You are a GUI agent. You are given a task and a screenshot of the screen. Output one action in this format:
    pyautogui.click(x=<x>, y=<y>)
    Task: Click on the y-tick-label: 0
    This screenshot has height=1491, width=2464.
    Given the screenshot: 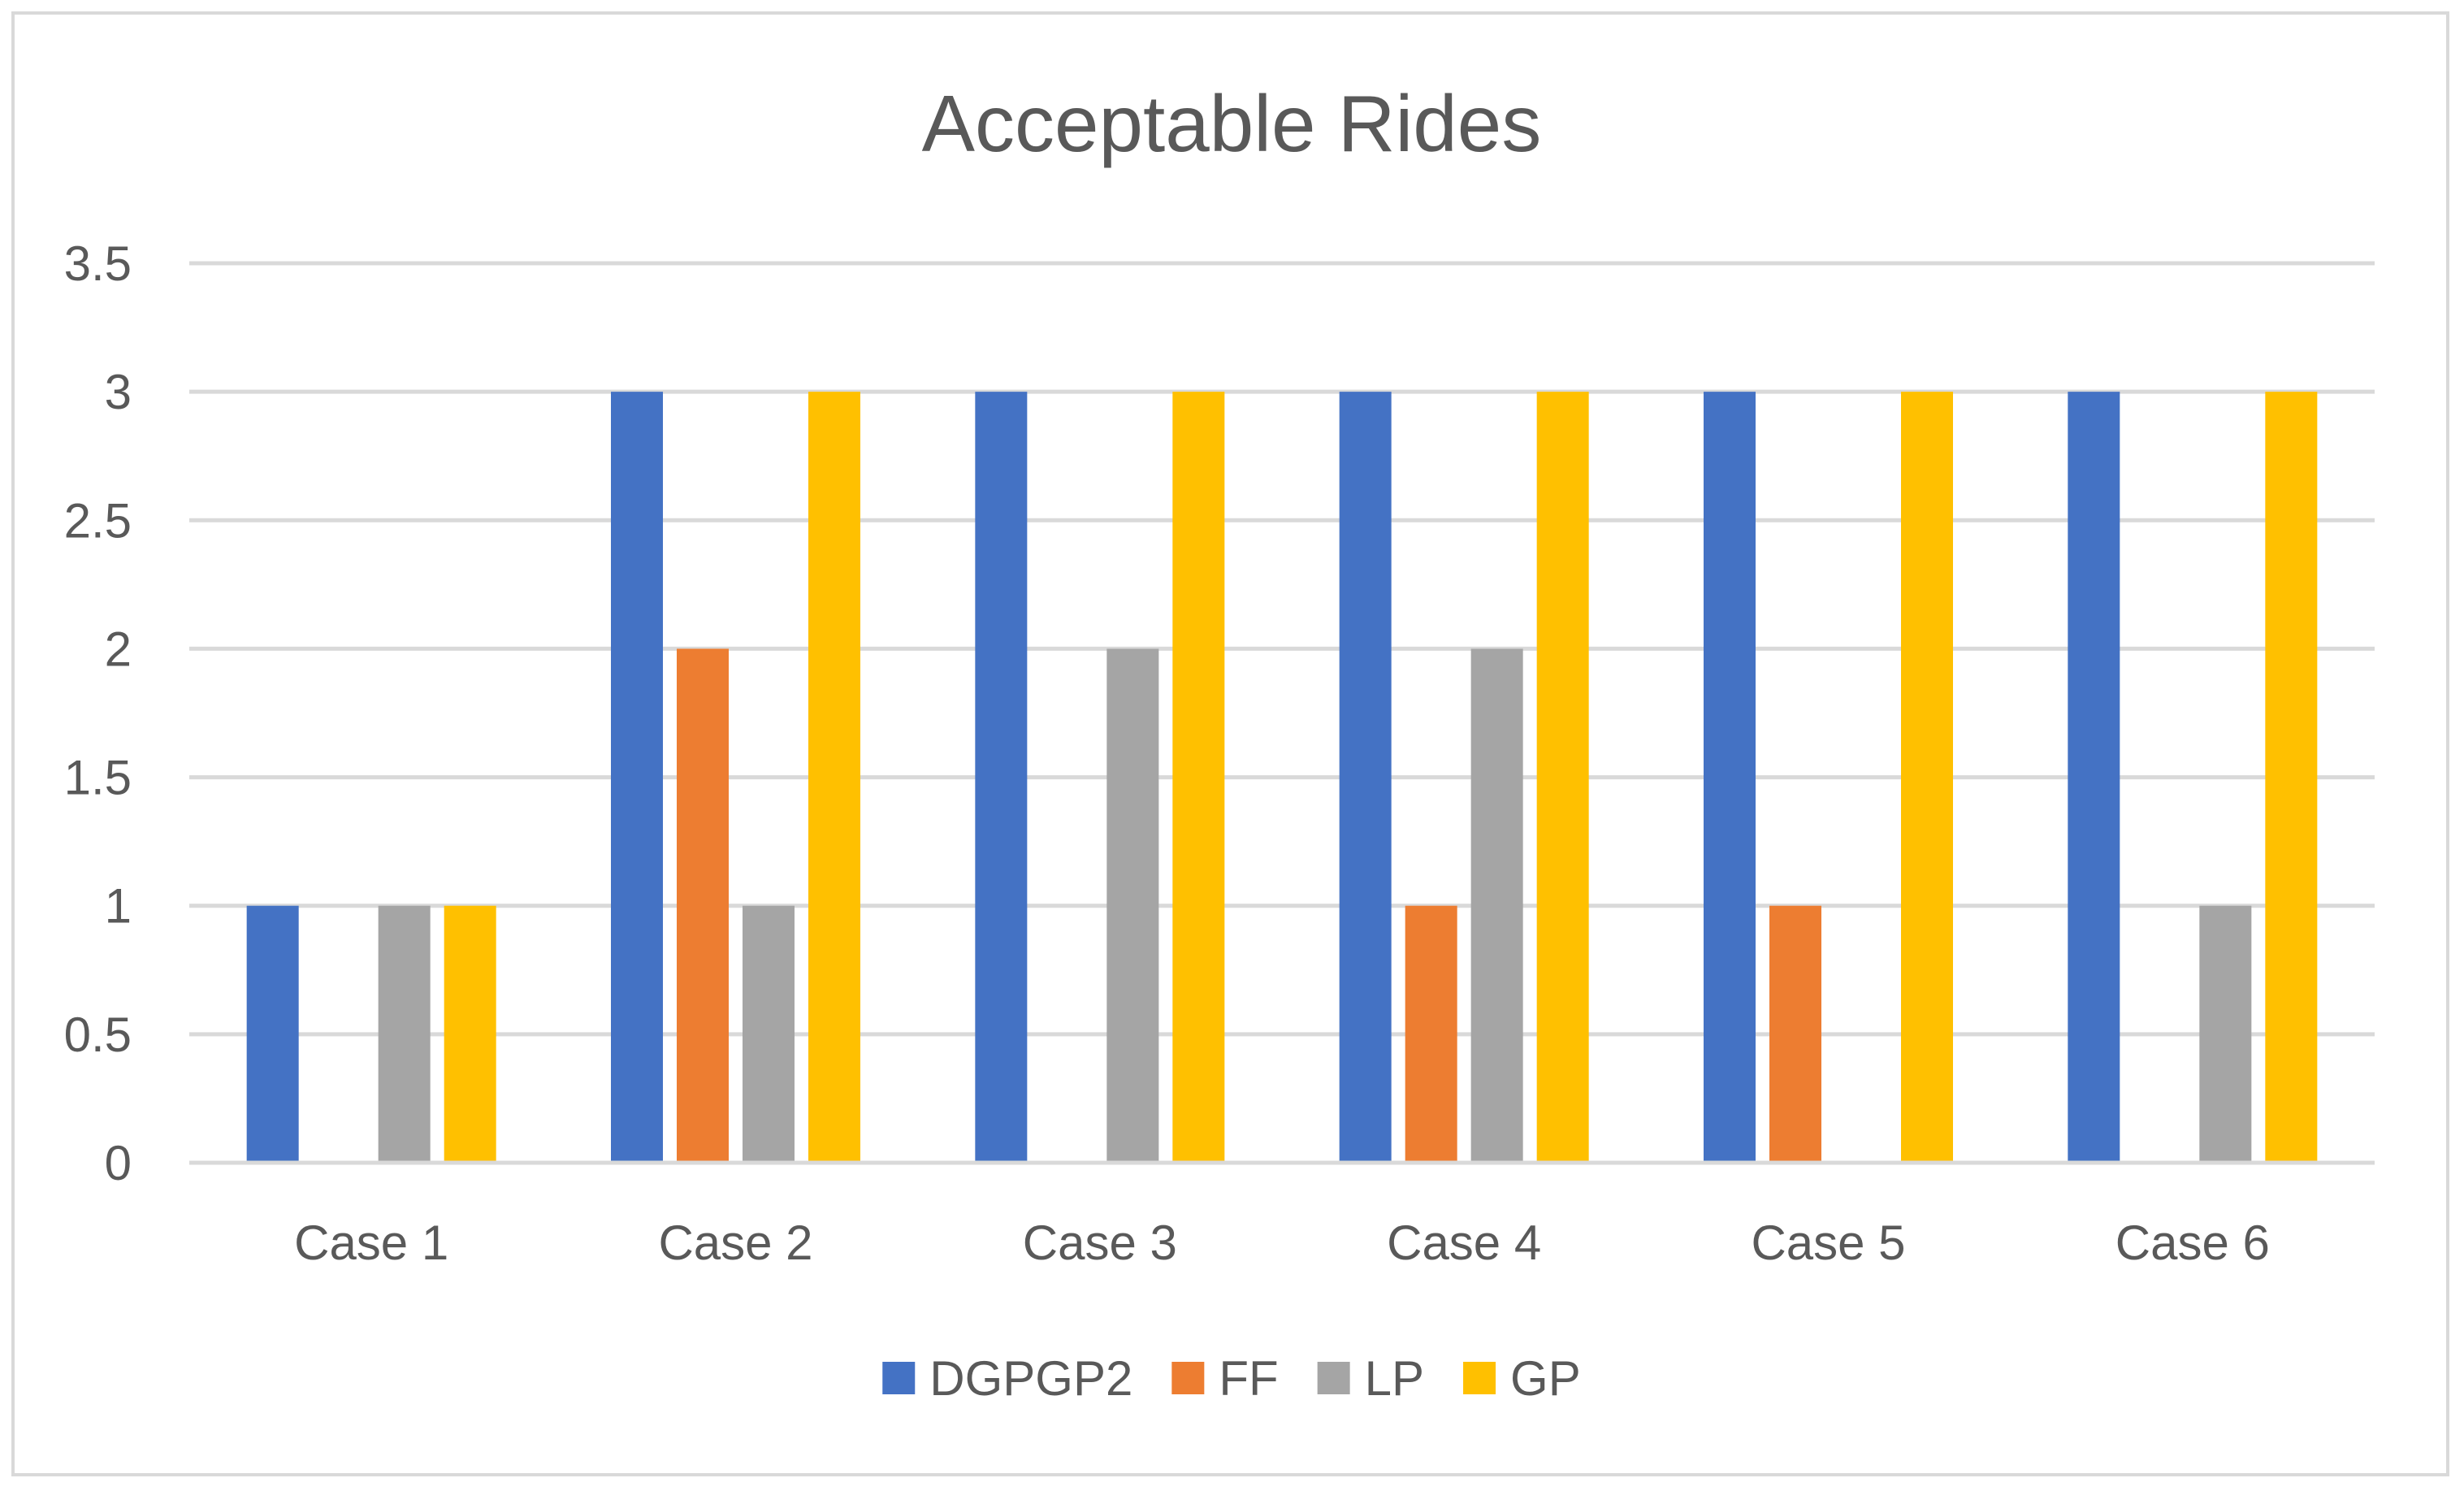 What is the action you would take?
    pyautogui.click(x=118, y=1163)
    